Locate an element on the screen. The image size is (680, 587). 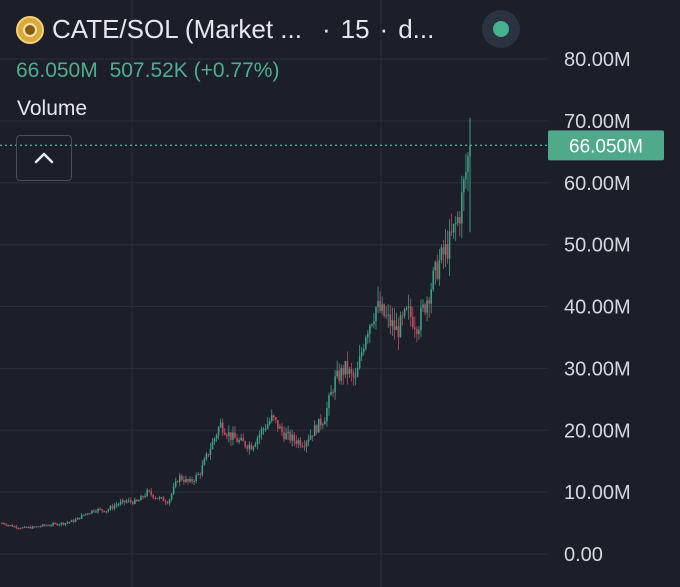
y-tick-label: 70.00M is located at coordinates (597, 122).